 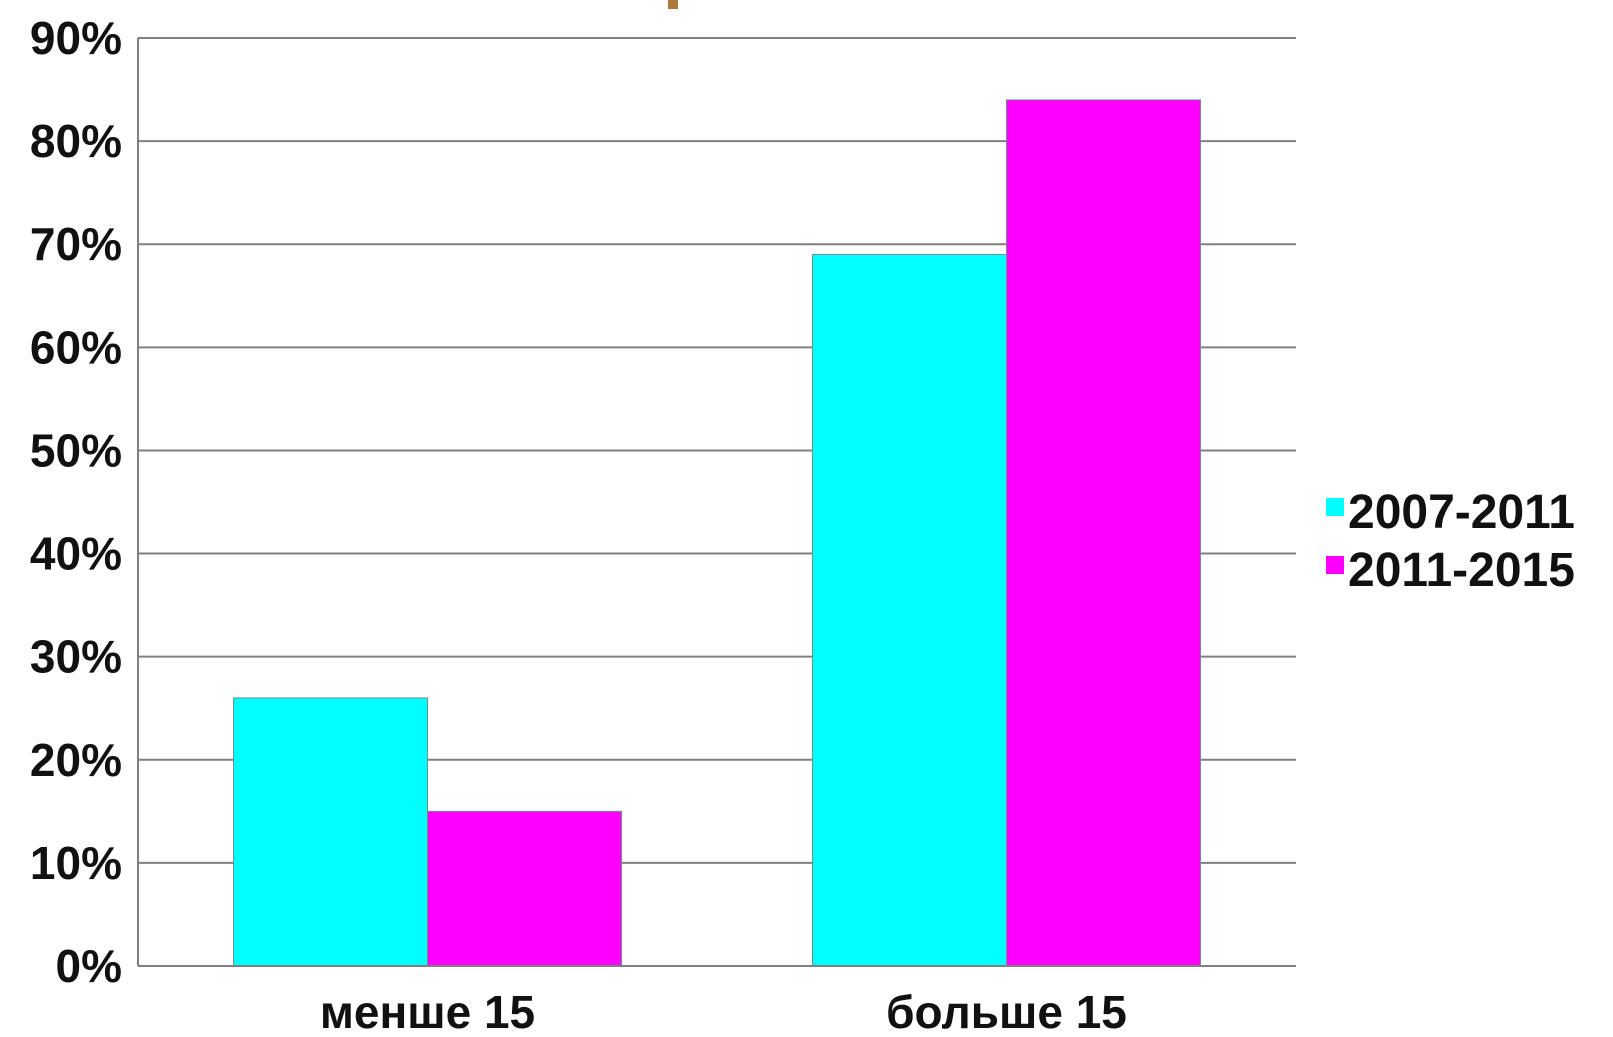 I want to click on legend-label: 2007-2011, so click(x=1461, y=512).